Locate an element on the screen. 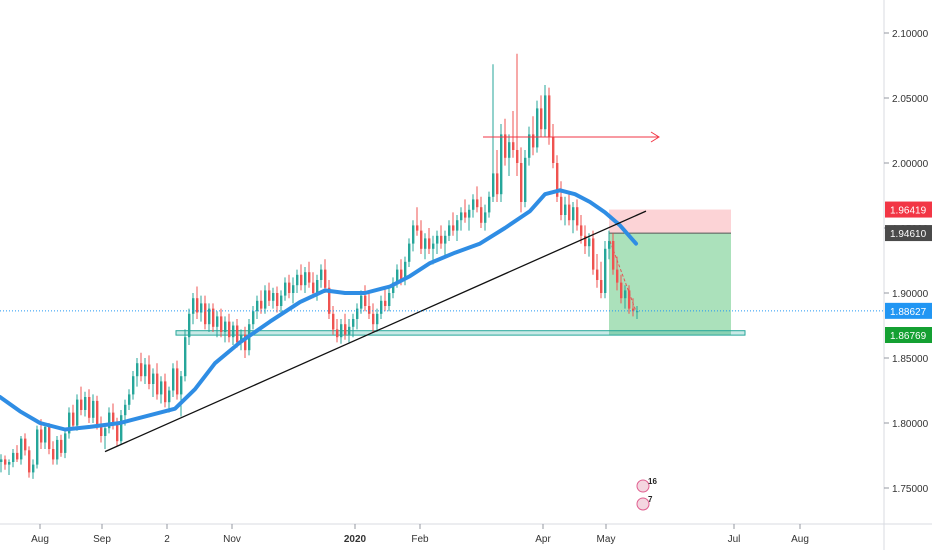 The image size is (932, 555). price-label-text: 1.94610 is located at coordinates (908, 234).